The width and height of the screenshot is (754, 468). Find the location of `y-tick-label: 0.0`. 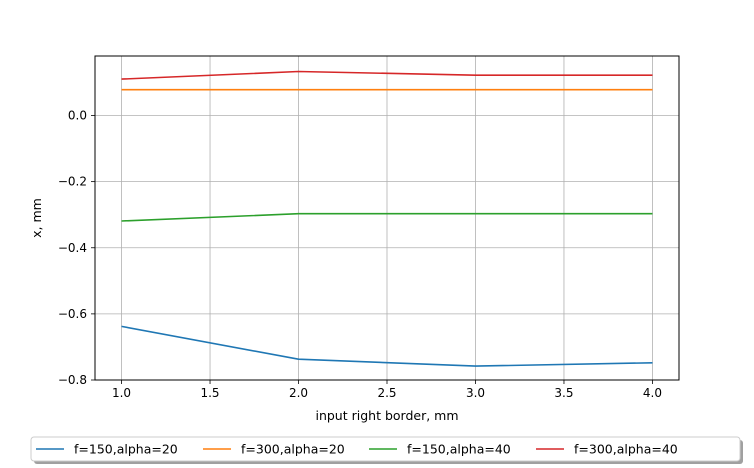

y-tick-label: 0.0 is located at coordinates (77, 116).